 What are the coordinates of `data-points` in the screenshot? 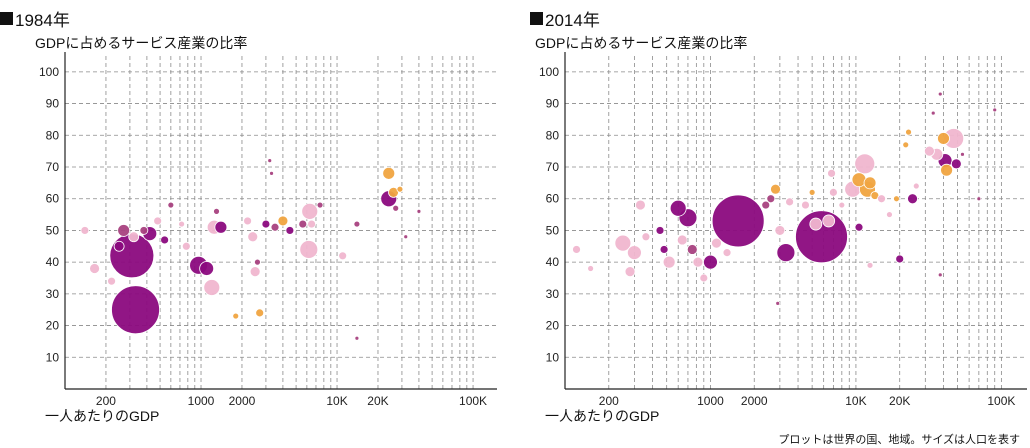 It's located at (251, 249).